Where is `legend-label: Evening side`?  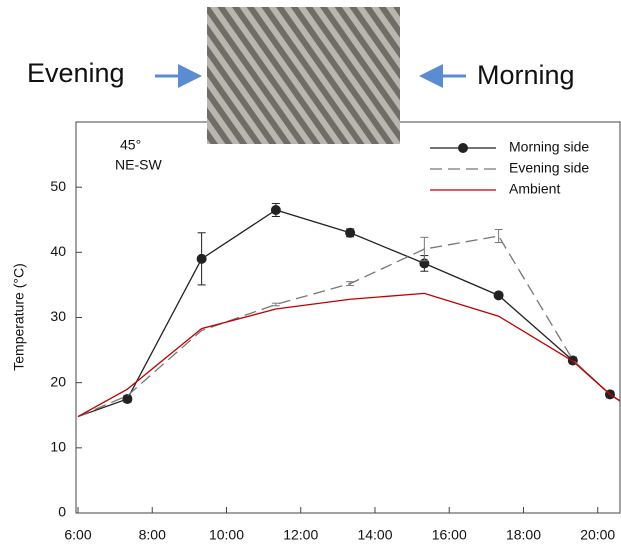
legend-label: Evening side is located at coordinates (549, 168).